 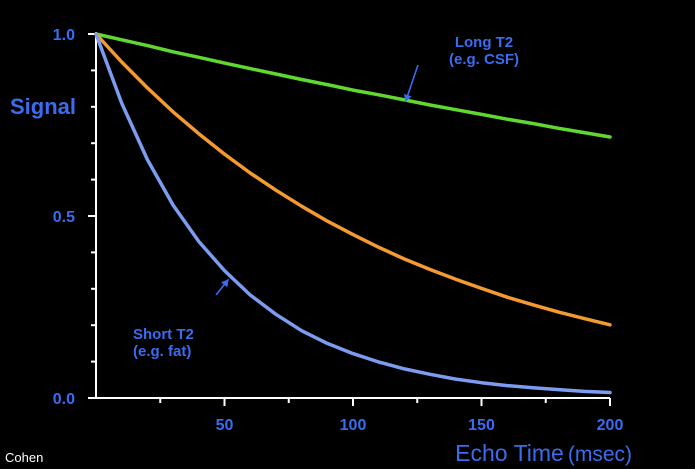 What do you see at coordinates (225, 283) in the screenshot?
I see `annotation-arrowhead-short-t2` at bounding box center [225, 283].